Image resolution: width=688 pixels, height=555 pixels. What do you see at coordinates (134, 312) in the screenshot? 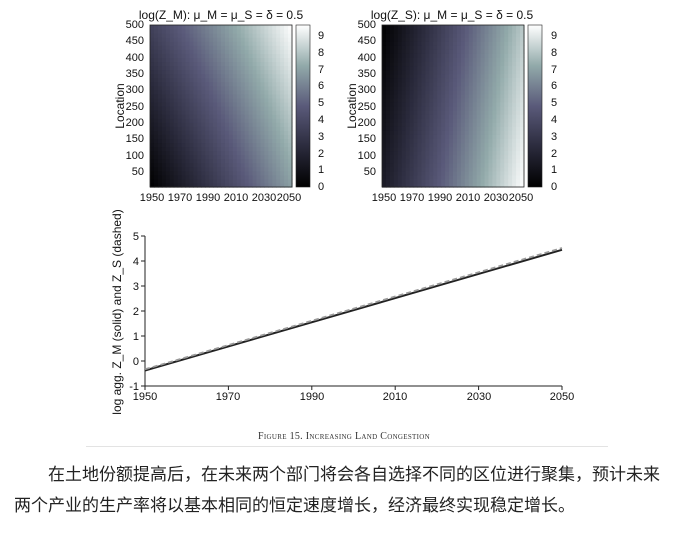
I see `line-plot-yticks: -1 0 1 2 3 4 5` at bounding box center [134, 312].